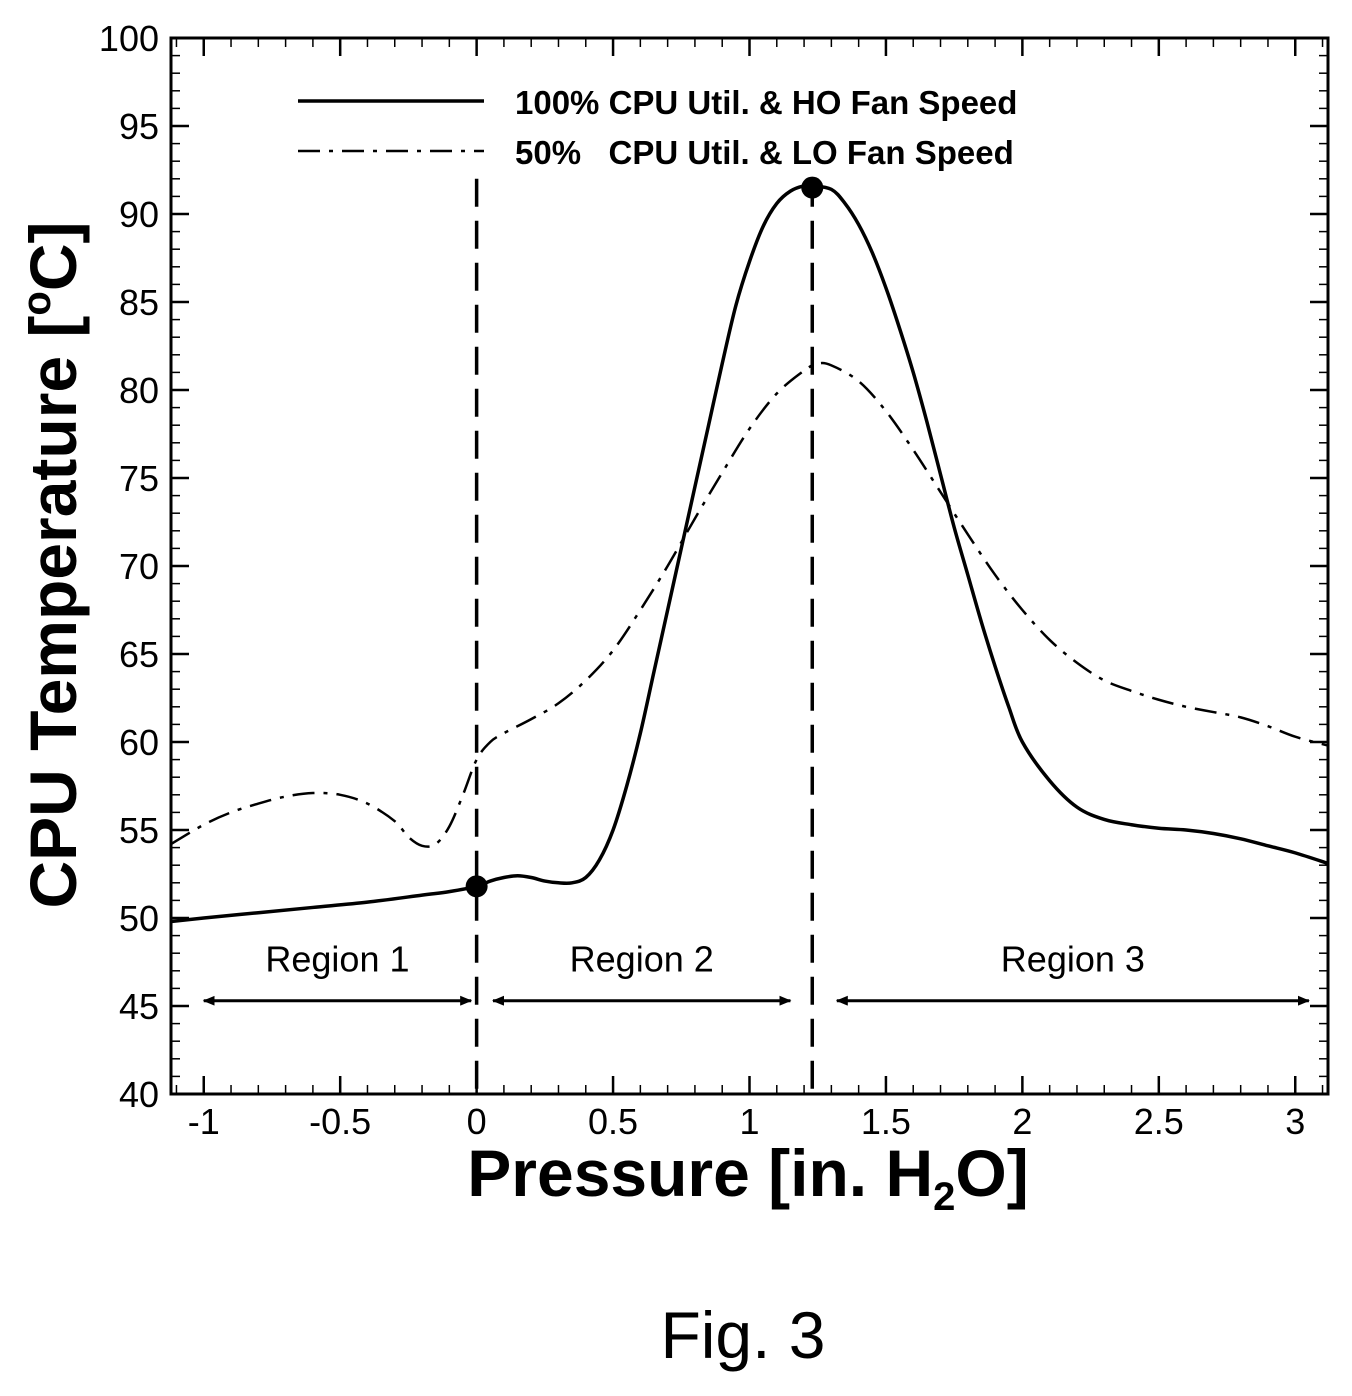 This screenshot has height=1396, width=1352. Describe the element at coordinates (613, 1121) in the screenshot. I see `x-tick-label: 0.5` at that location.